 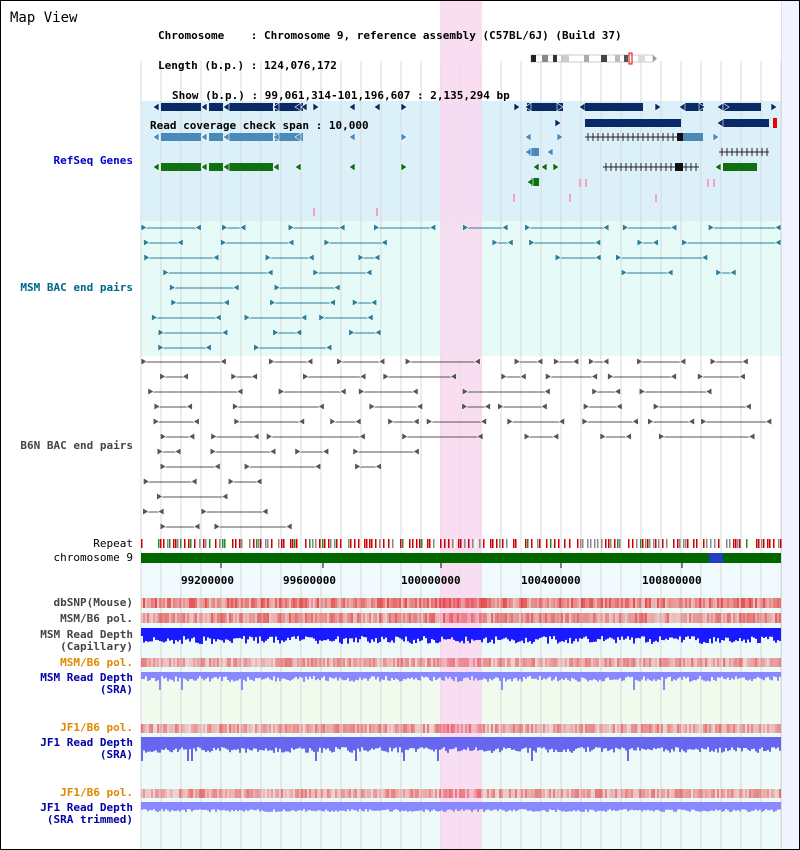 I want to click on track-label-msm-b6-pol: MSM/B6 pol., so click(x=96, y=618).